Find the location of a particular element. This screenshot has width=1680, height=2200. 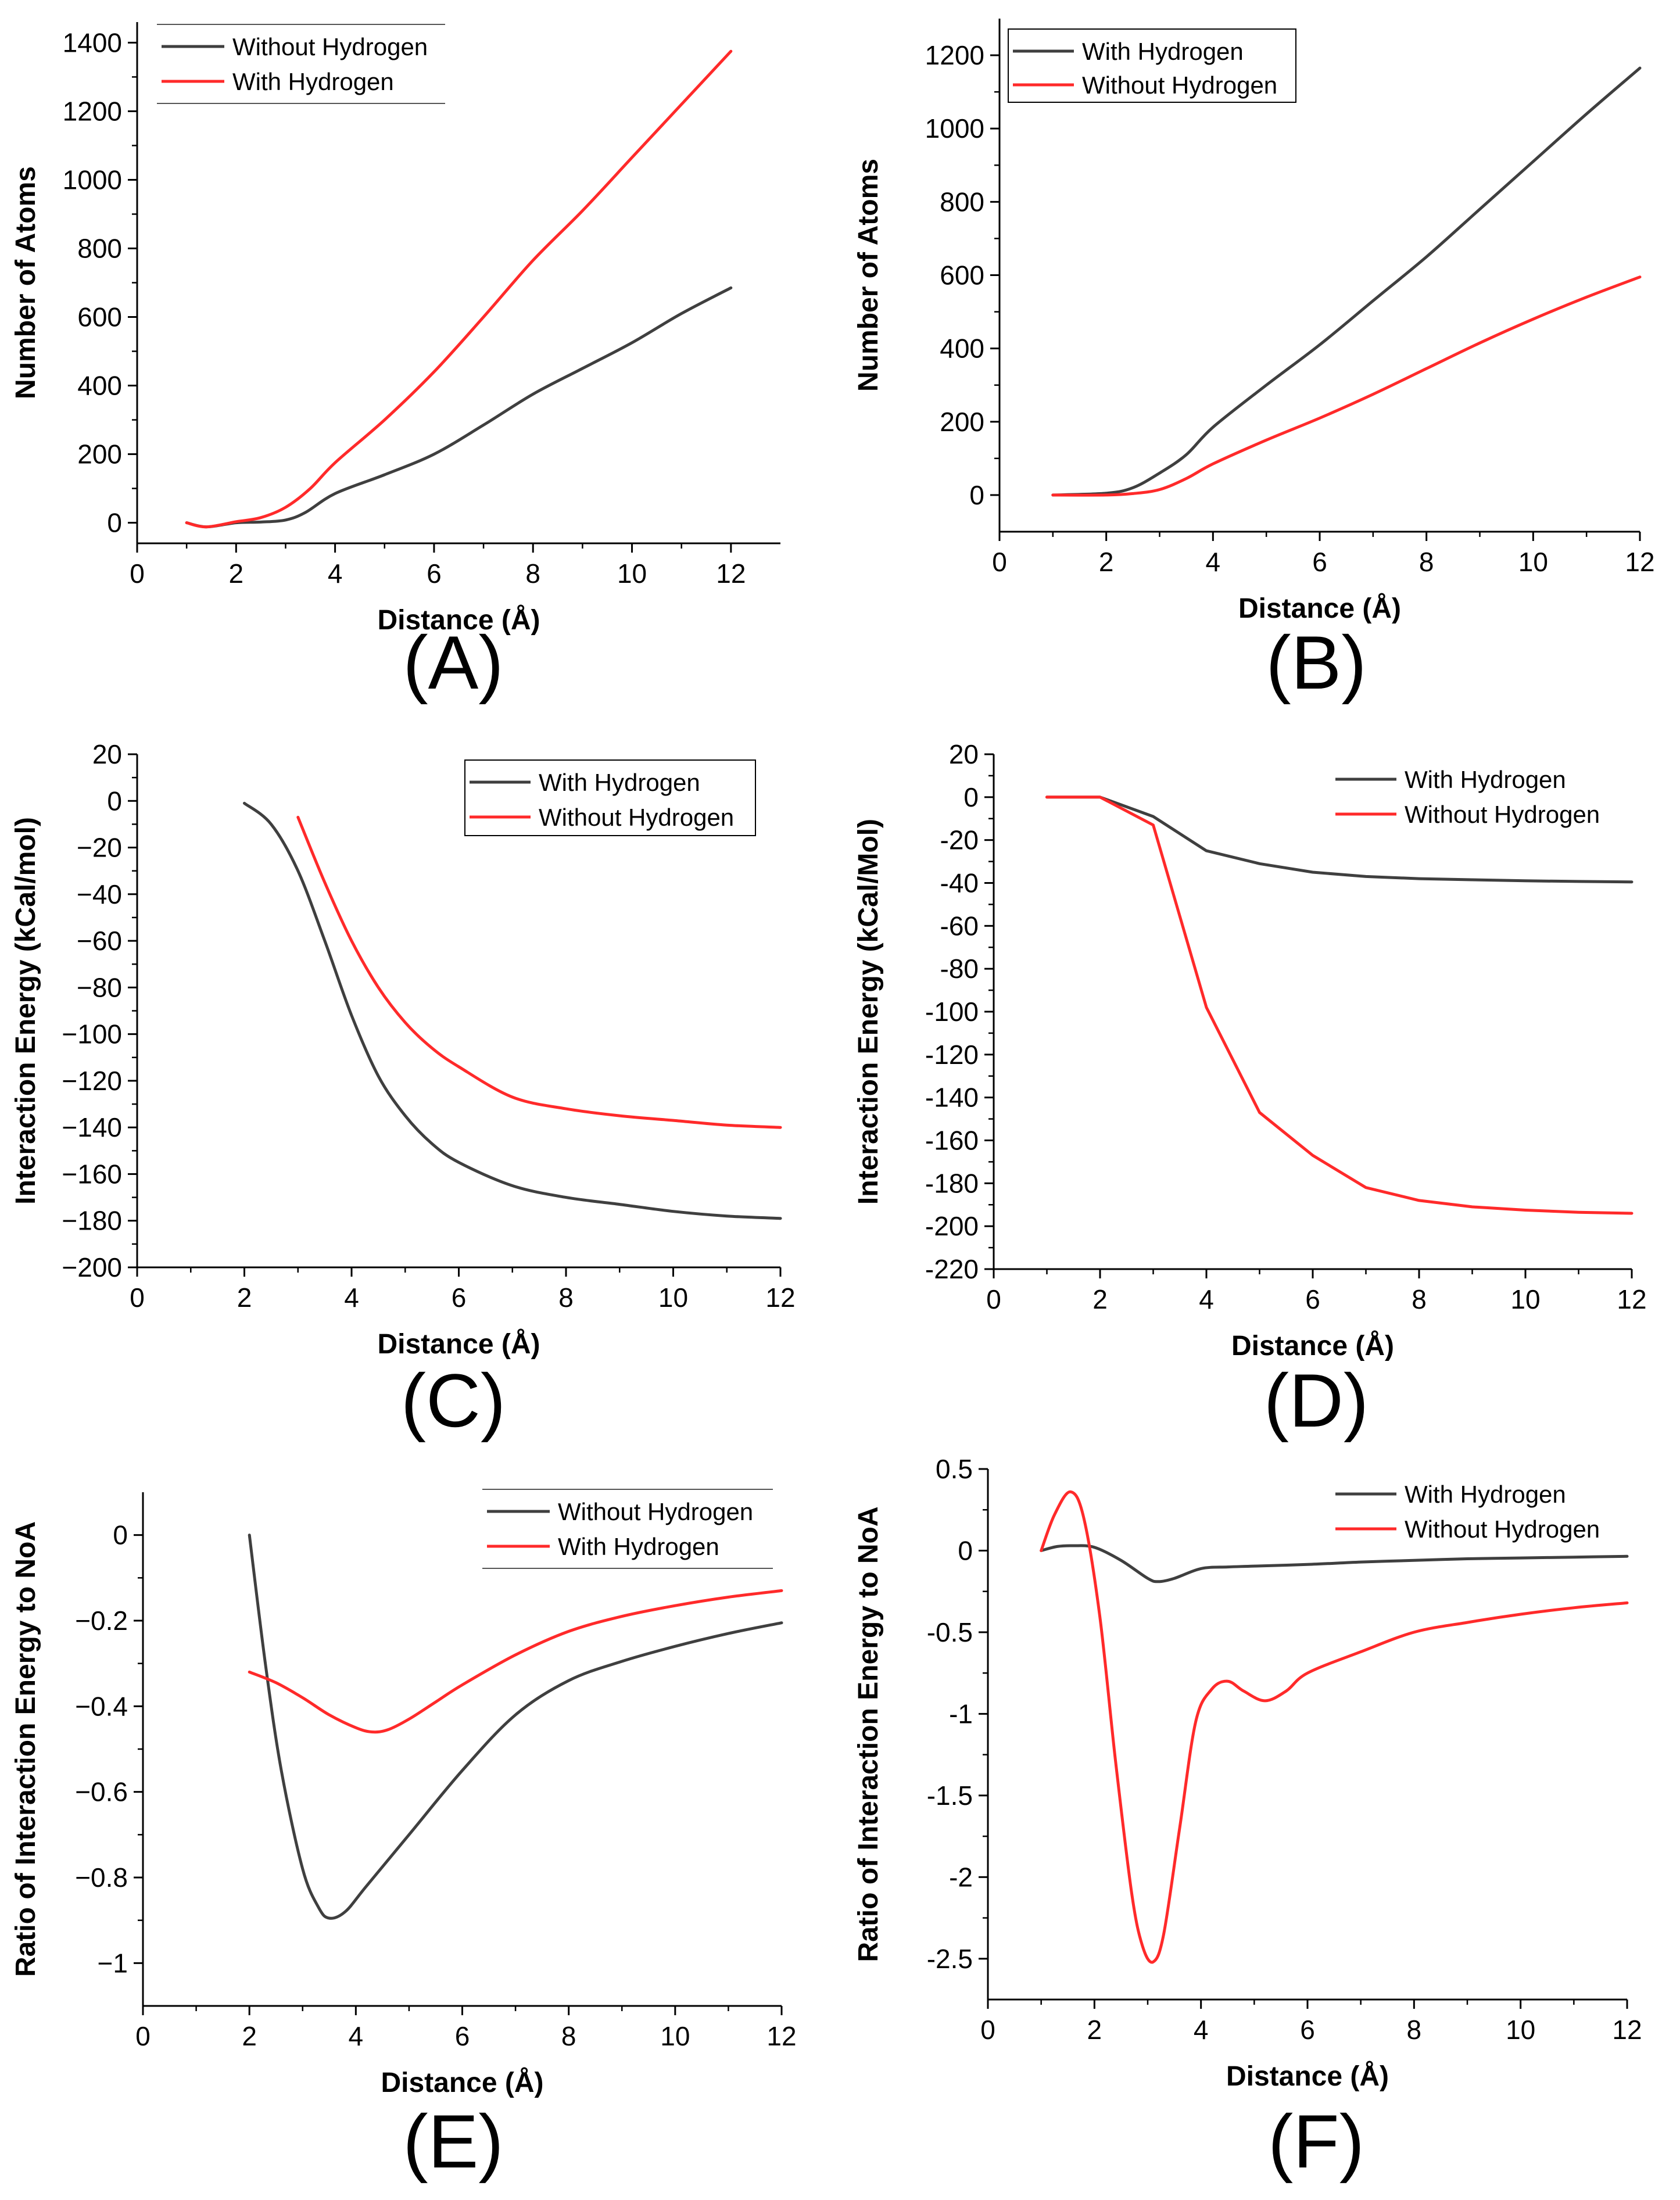

y-tick-label: −180 is located at coordinates (92, 1221).